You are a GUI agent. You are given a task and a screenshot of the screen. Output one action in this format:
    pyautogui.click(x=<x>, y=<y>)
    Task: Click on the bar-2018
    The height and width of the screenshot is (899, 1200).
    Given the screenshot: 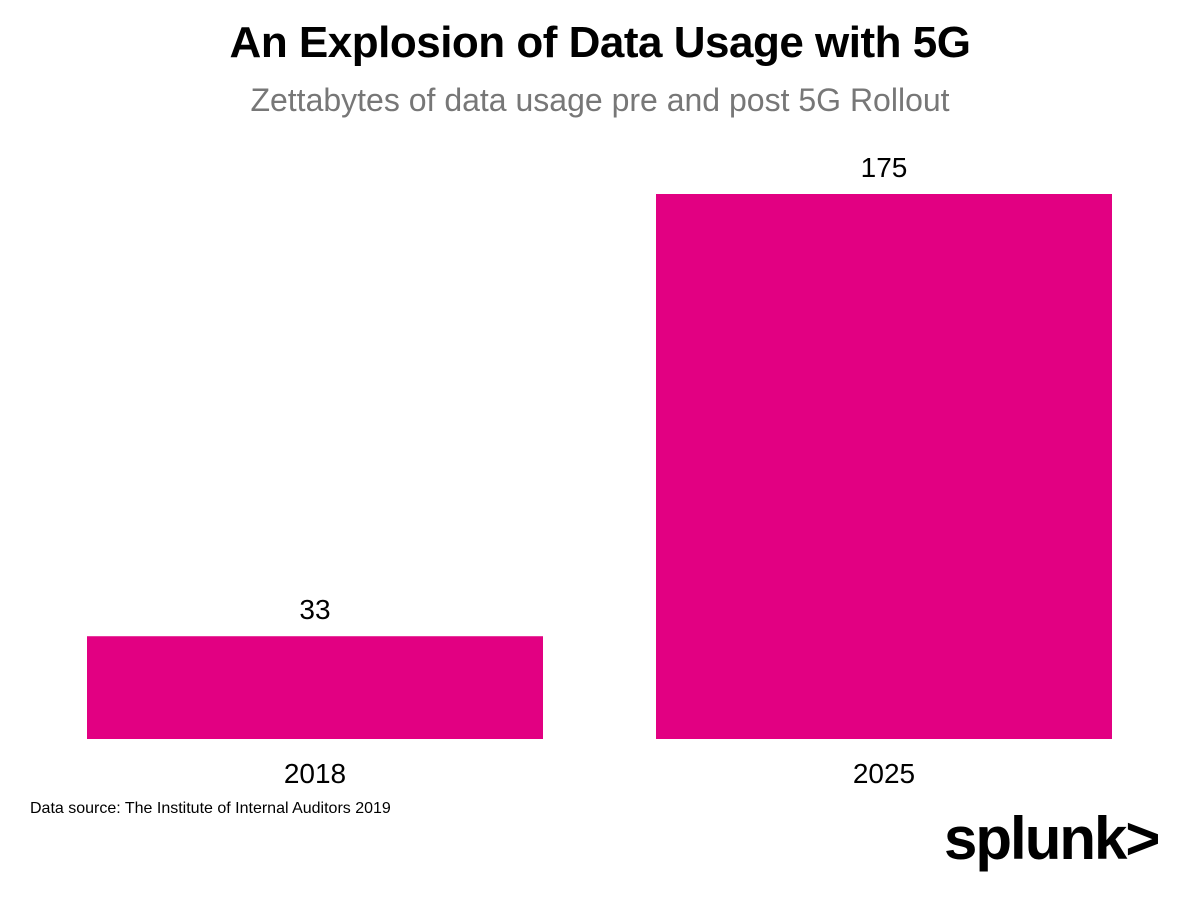 What is the action you would take?
    pyautogui.click(x=315, y=687)
    